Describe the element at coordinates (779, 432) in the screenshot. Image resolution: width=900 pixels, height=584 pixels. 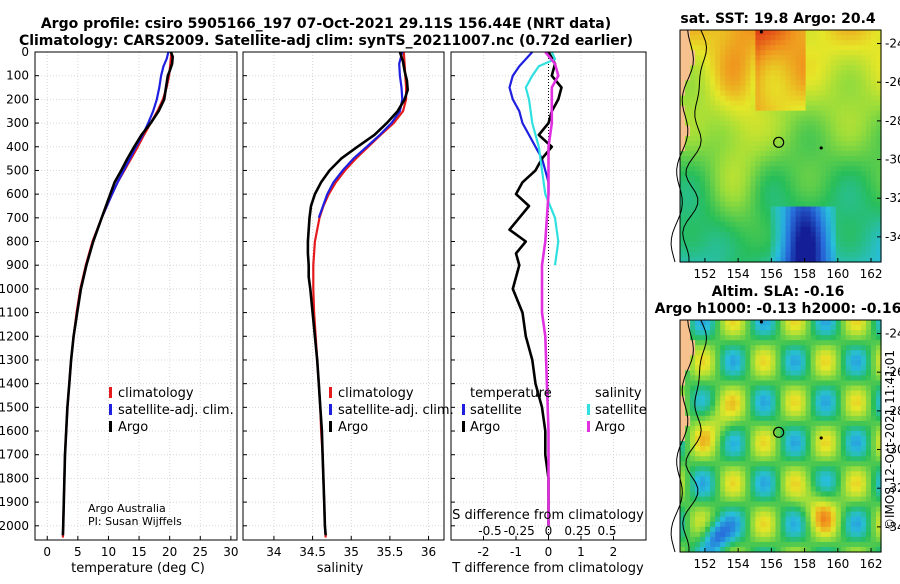
I see `argo-position-marker` at that location.